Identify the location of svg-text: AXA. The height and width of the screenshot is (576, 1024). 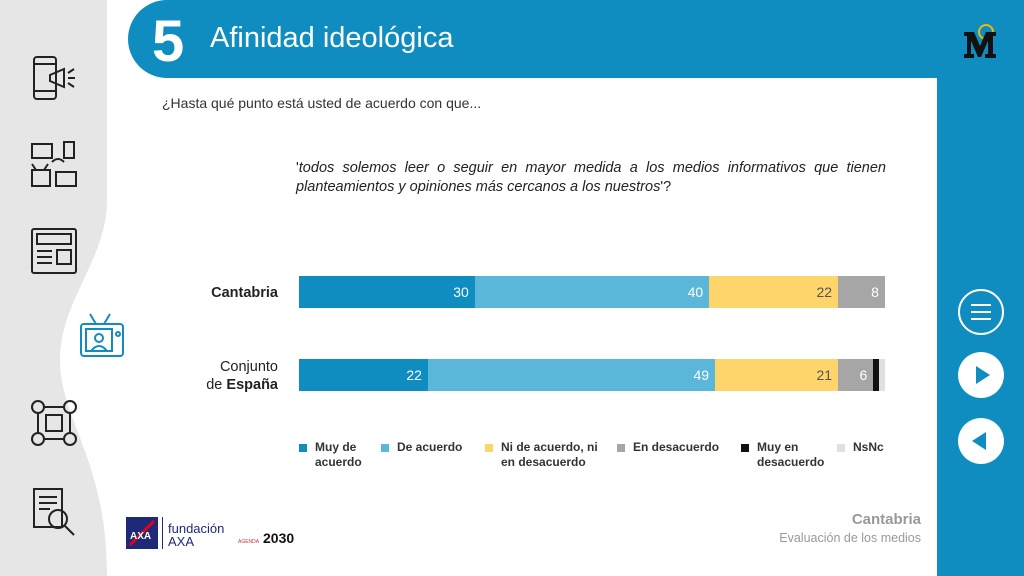
(140, 536).